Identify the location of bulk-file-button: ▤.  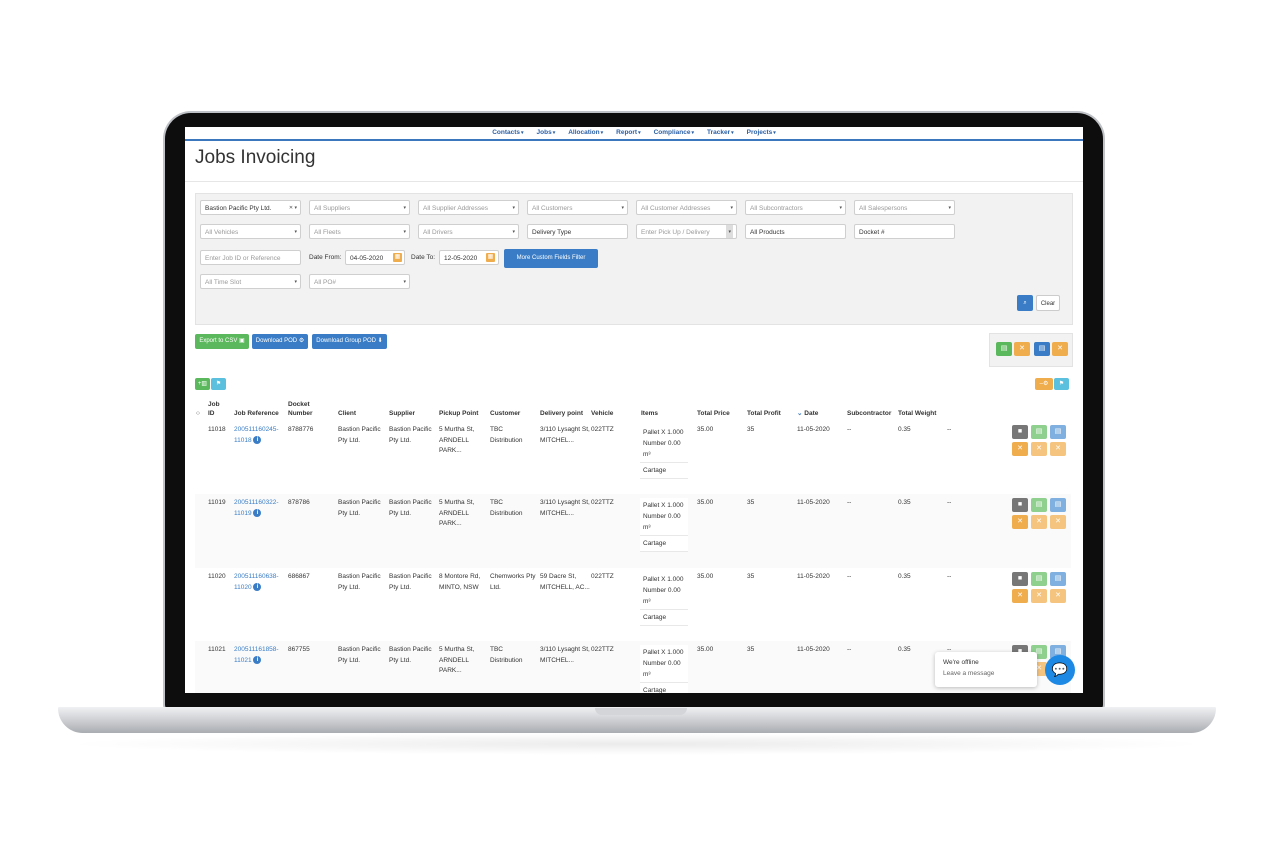
(1042, 349).